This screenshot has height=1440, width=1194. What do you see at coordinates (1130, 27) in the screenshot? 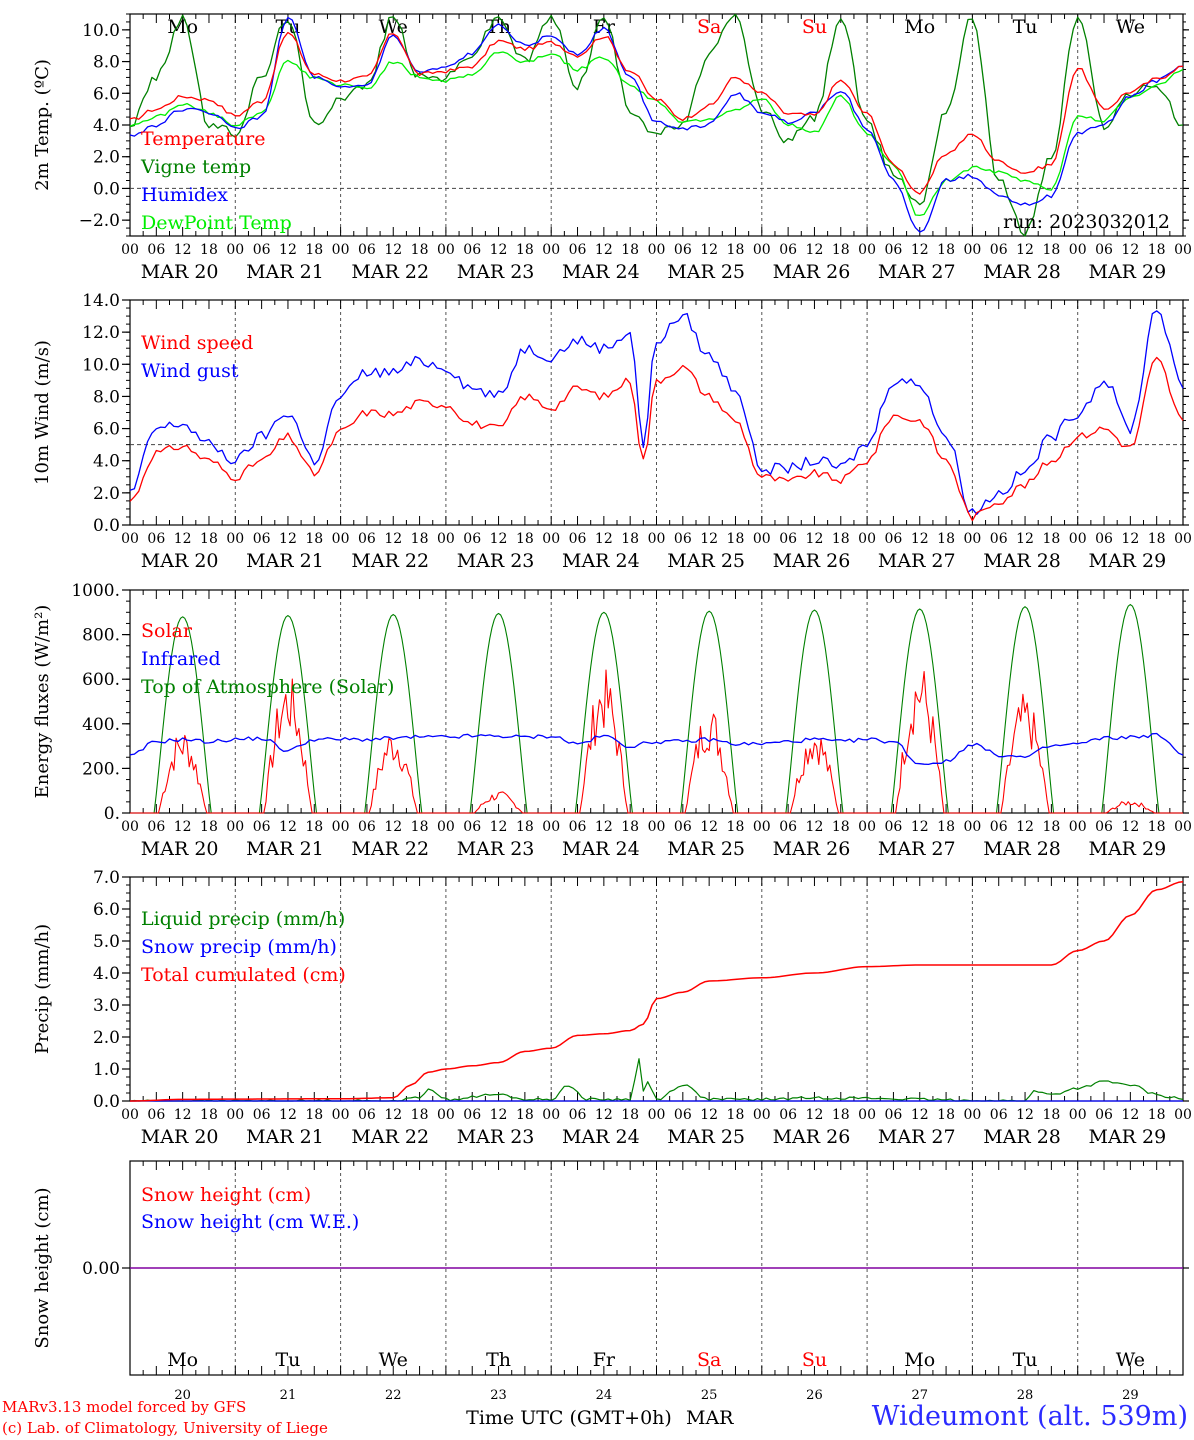
I see `weekday-label: We` at bounding box center [1130, 27].